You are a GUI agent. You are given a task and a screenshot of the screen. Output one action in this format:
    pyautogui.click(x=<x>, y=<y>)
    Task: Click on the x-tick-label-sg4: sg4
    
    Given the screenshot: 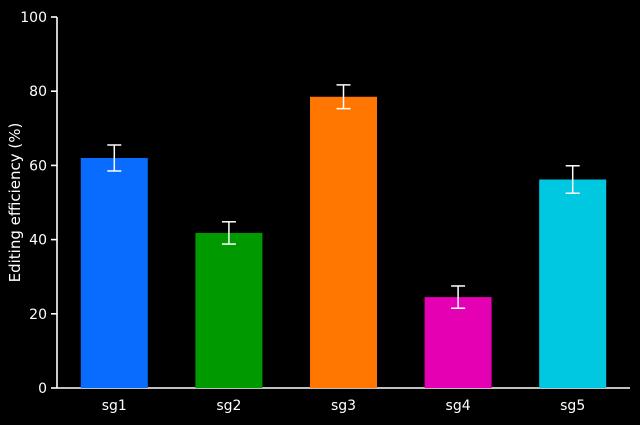 What is the action you would take?
    pyautogui.click(x=458, y=406)
    